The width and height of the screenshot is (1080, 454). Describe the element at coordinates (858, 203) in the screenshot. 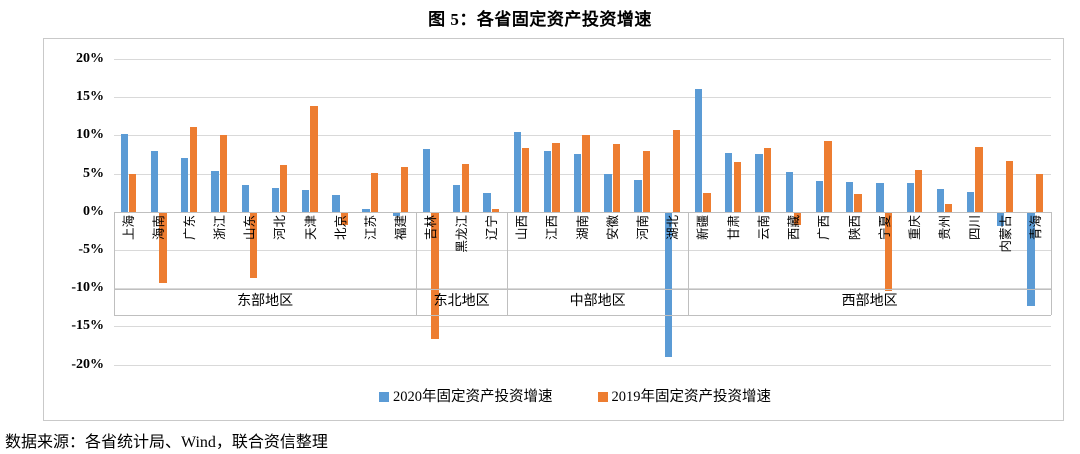

I see `bar-2019-陕西` at that location.